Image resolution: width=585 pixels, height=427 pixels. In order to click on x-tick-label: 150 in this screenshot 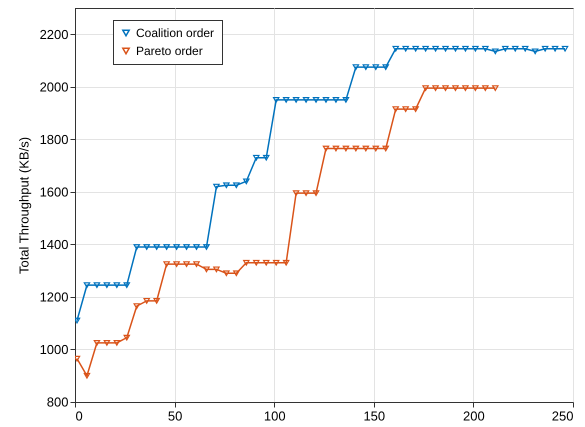, I will do `click(374, 416)`.